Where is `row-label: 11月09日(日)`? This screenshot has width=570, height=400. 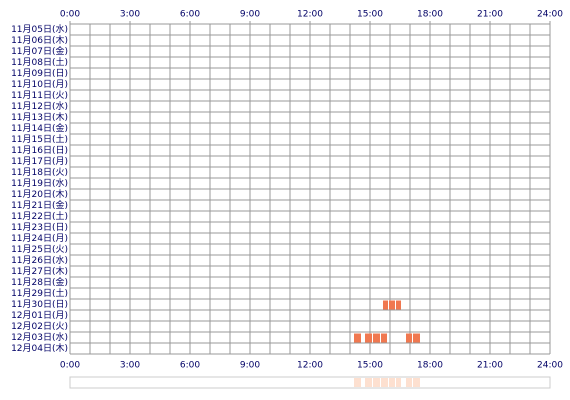 row-label: 11月09日(日) is located at coordinates (39, 73).